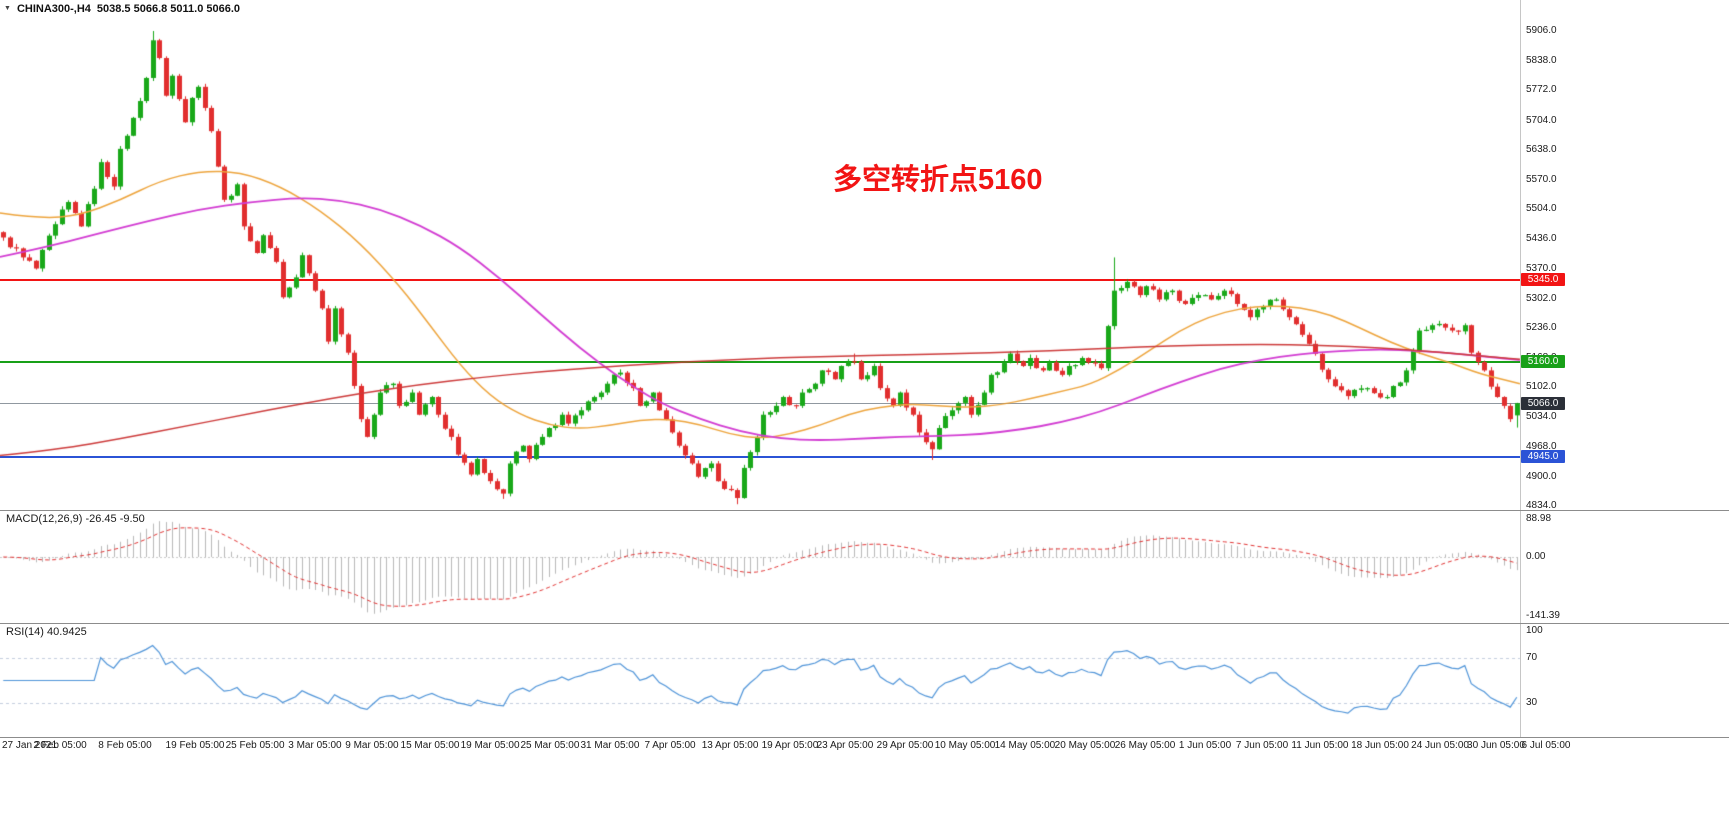 This screenshot has height=838, width=1729. What do you see at coordinates (315, 745) in the screenshot?
I see `time-label: 3 Mar 05:00` at bounding box center [315, 745].